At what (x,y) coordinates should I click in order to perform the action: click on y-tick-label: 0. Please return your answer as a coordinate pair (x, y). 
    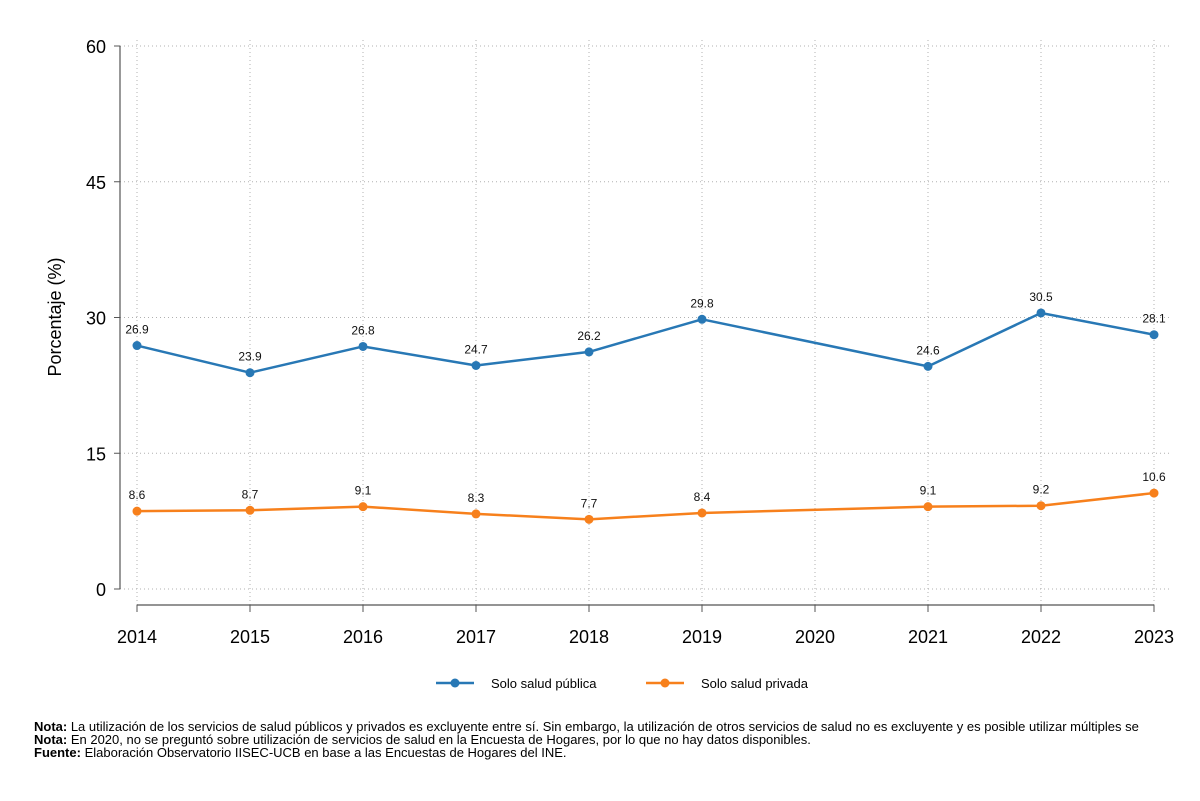
    Looking at the image, I should click on (101, 590).